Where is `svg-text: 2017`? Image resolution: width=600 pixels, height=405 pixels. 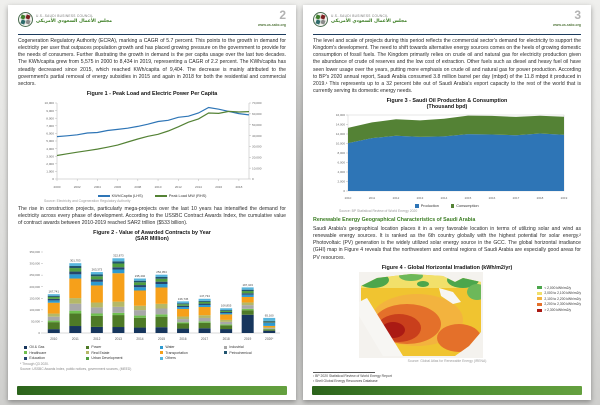
svg-text: 2017 is located at coordinates (516, 198).